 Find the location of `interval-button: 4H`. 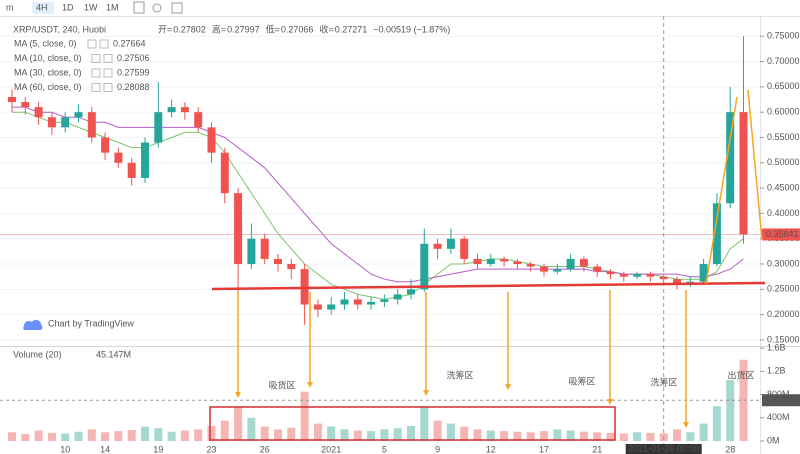

interval-button: 4H is located at coordinates (42, 7).